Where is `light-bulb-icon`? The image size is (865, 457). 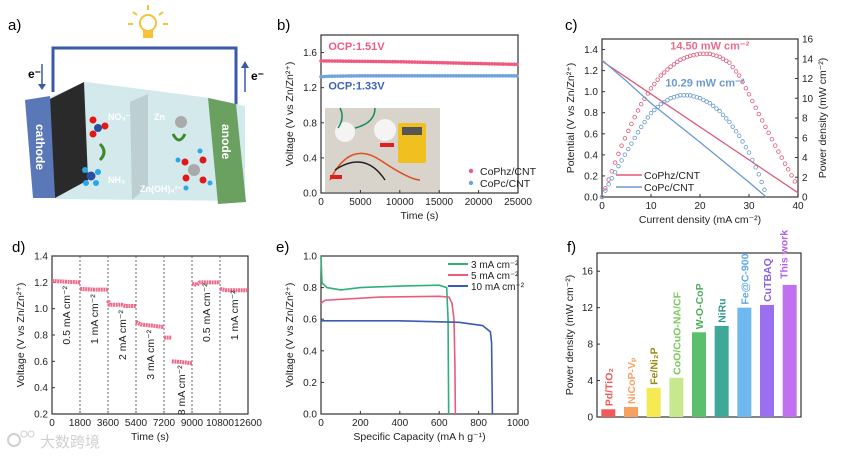 light-bulb-icon is located at coordinates (148, 21).